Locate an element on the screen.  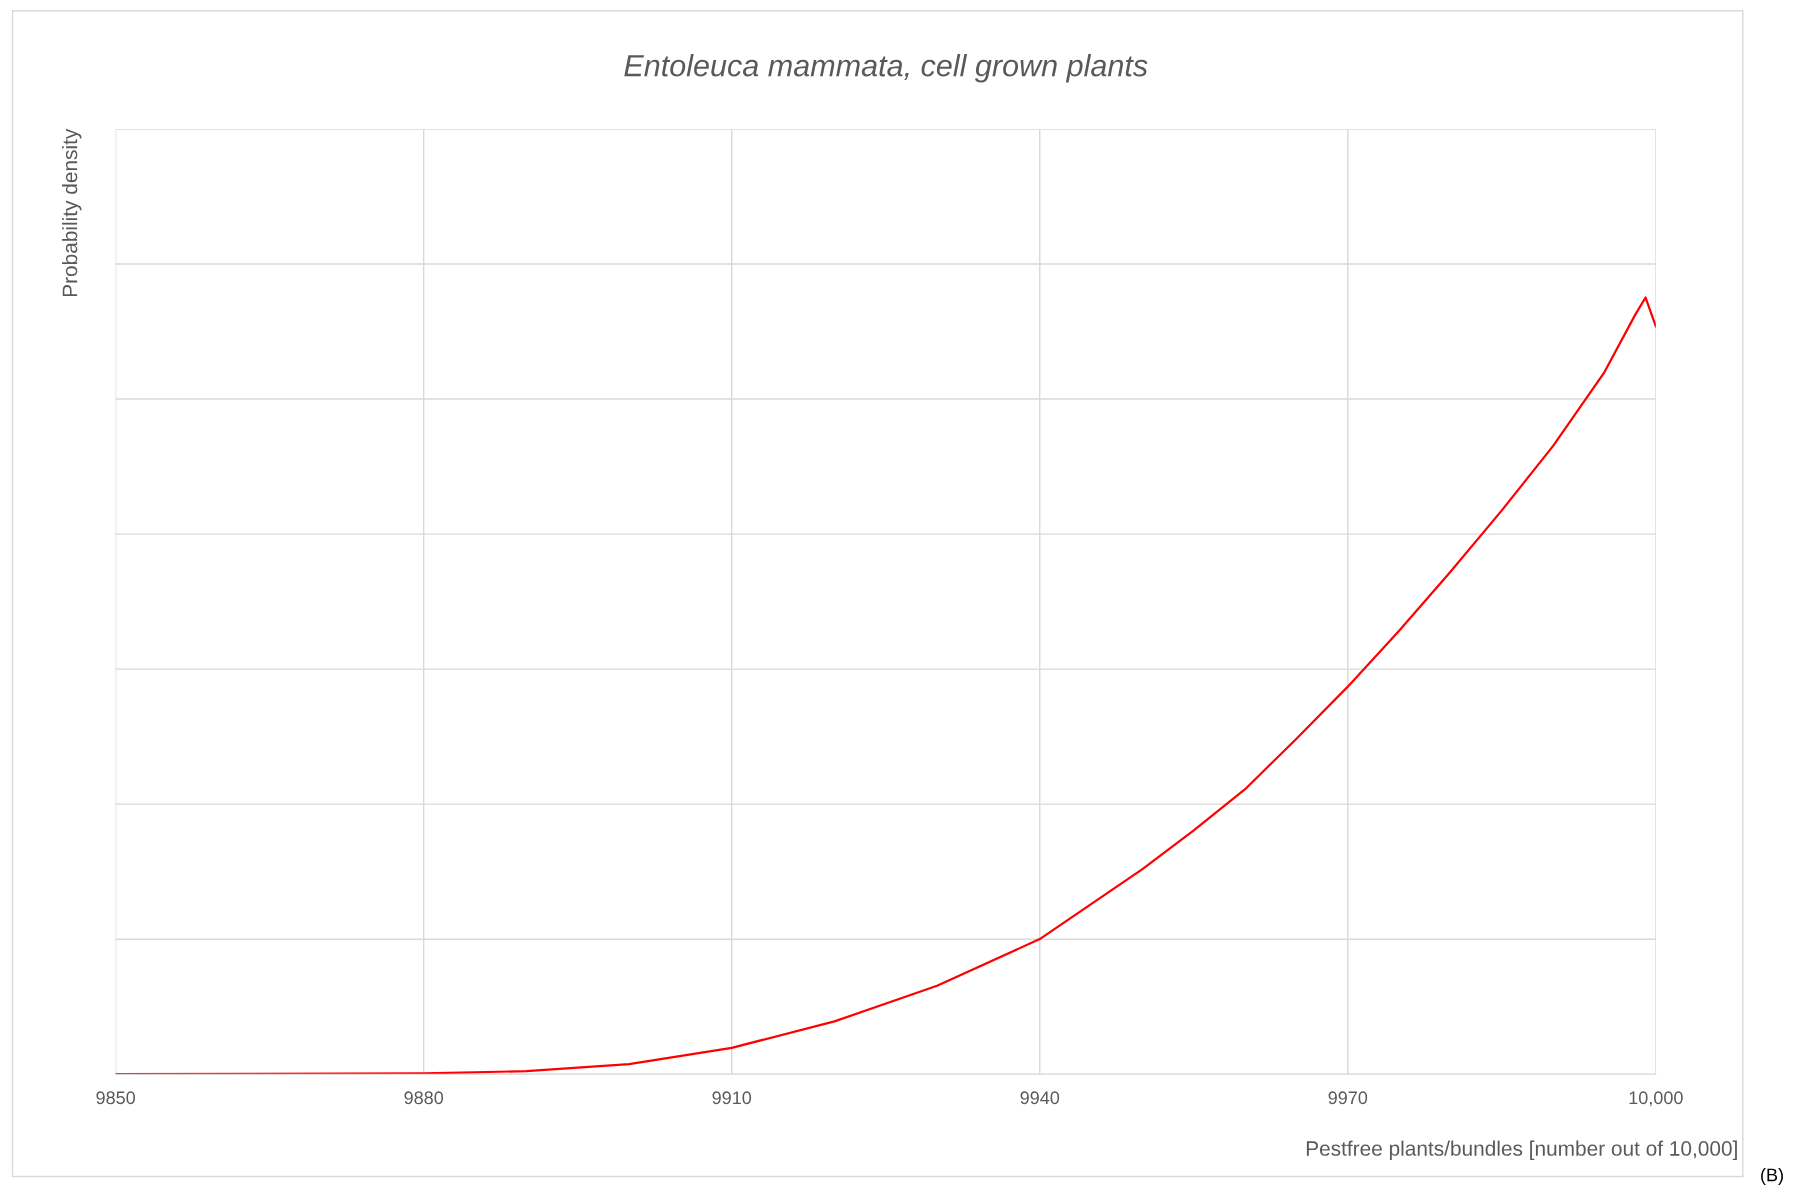
x-tick-label: 9850 is located at coordinates (116, 1098).